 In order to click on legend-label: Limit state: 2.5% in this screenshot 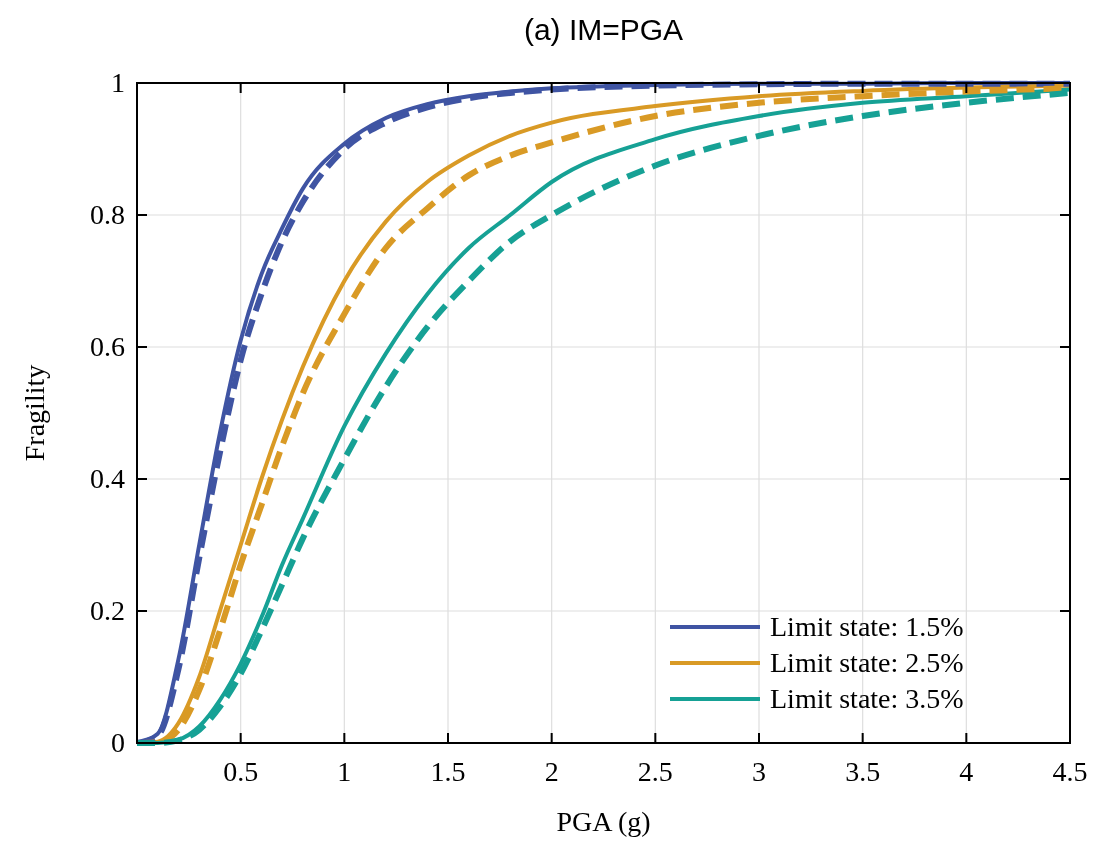, I will do `click(867, 662)`.